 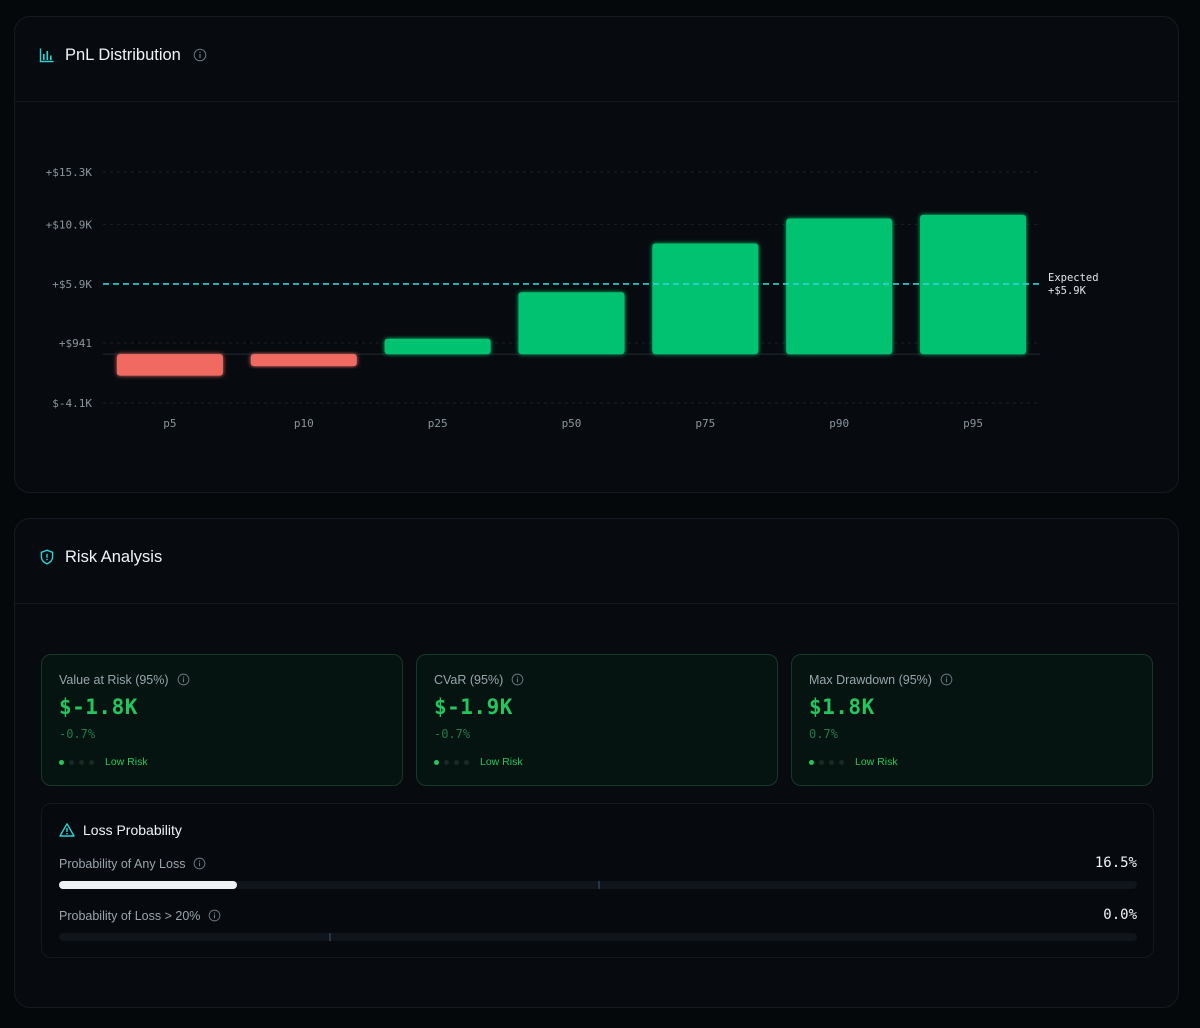 I want to click on shield-icon, so click(x=47, y=557).